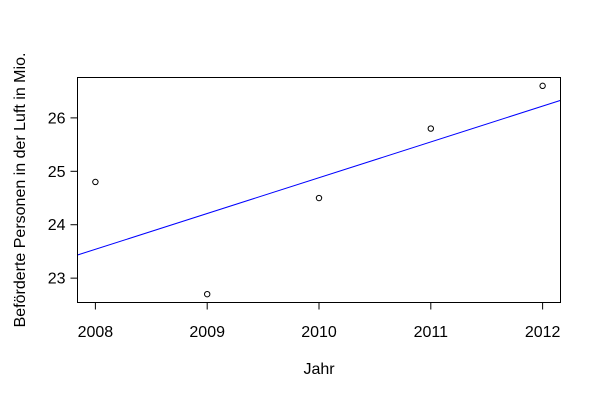 This screenshot has height=400, width=600. I want to click on y-tick-label: 23, so click(57, 279).